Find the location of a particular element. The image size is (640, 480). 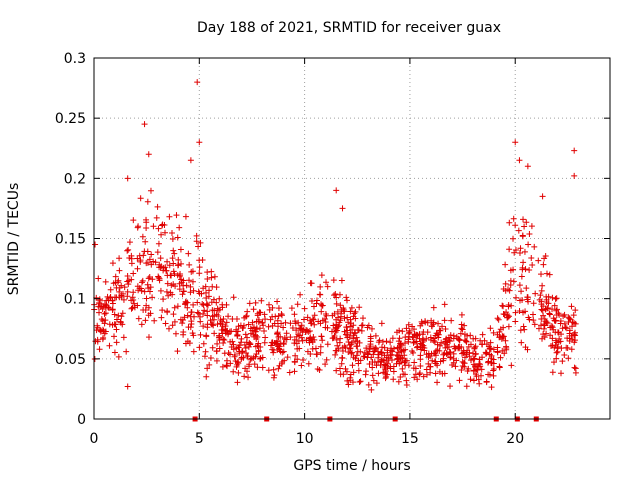

y-tick-label: 0.1 is located at coordinates (75, 300).